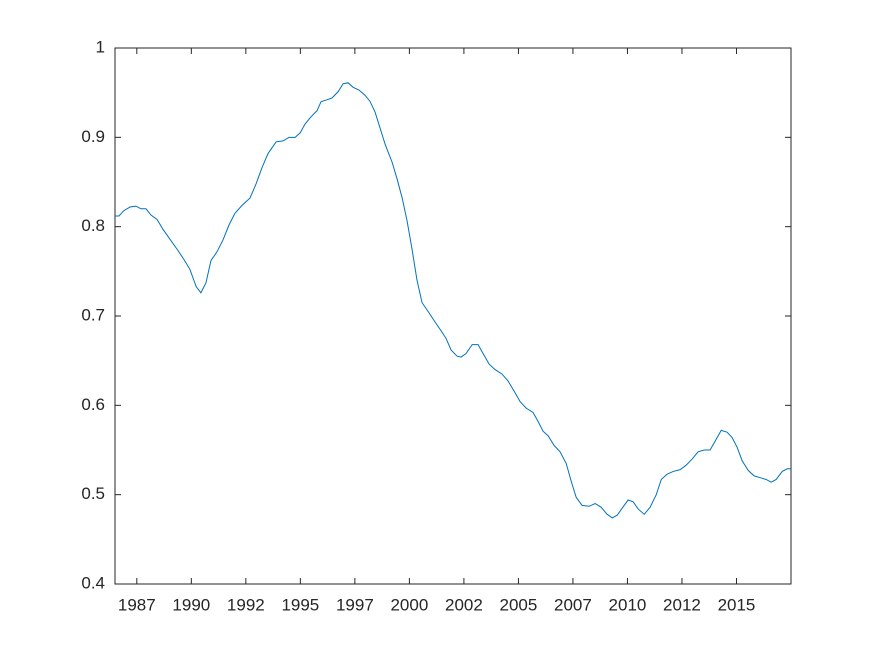  I want to click on x-tick-label: 1992, so click(246, 604).